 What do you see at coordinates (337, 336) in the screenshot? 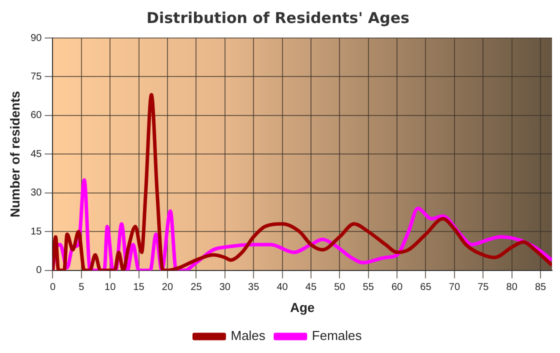
I see `legend-label: Females` at bounding box center [337, 336].